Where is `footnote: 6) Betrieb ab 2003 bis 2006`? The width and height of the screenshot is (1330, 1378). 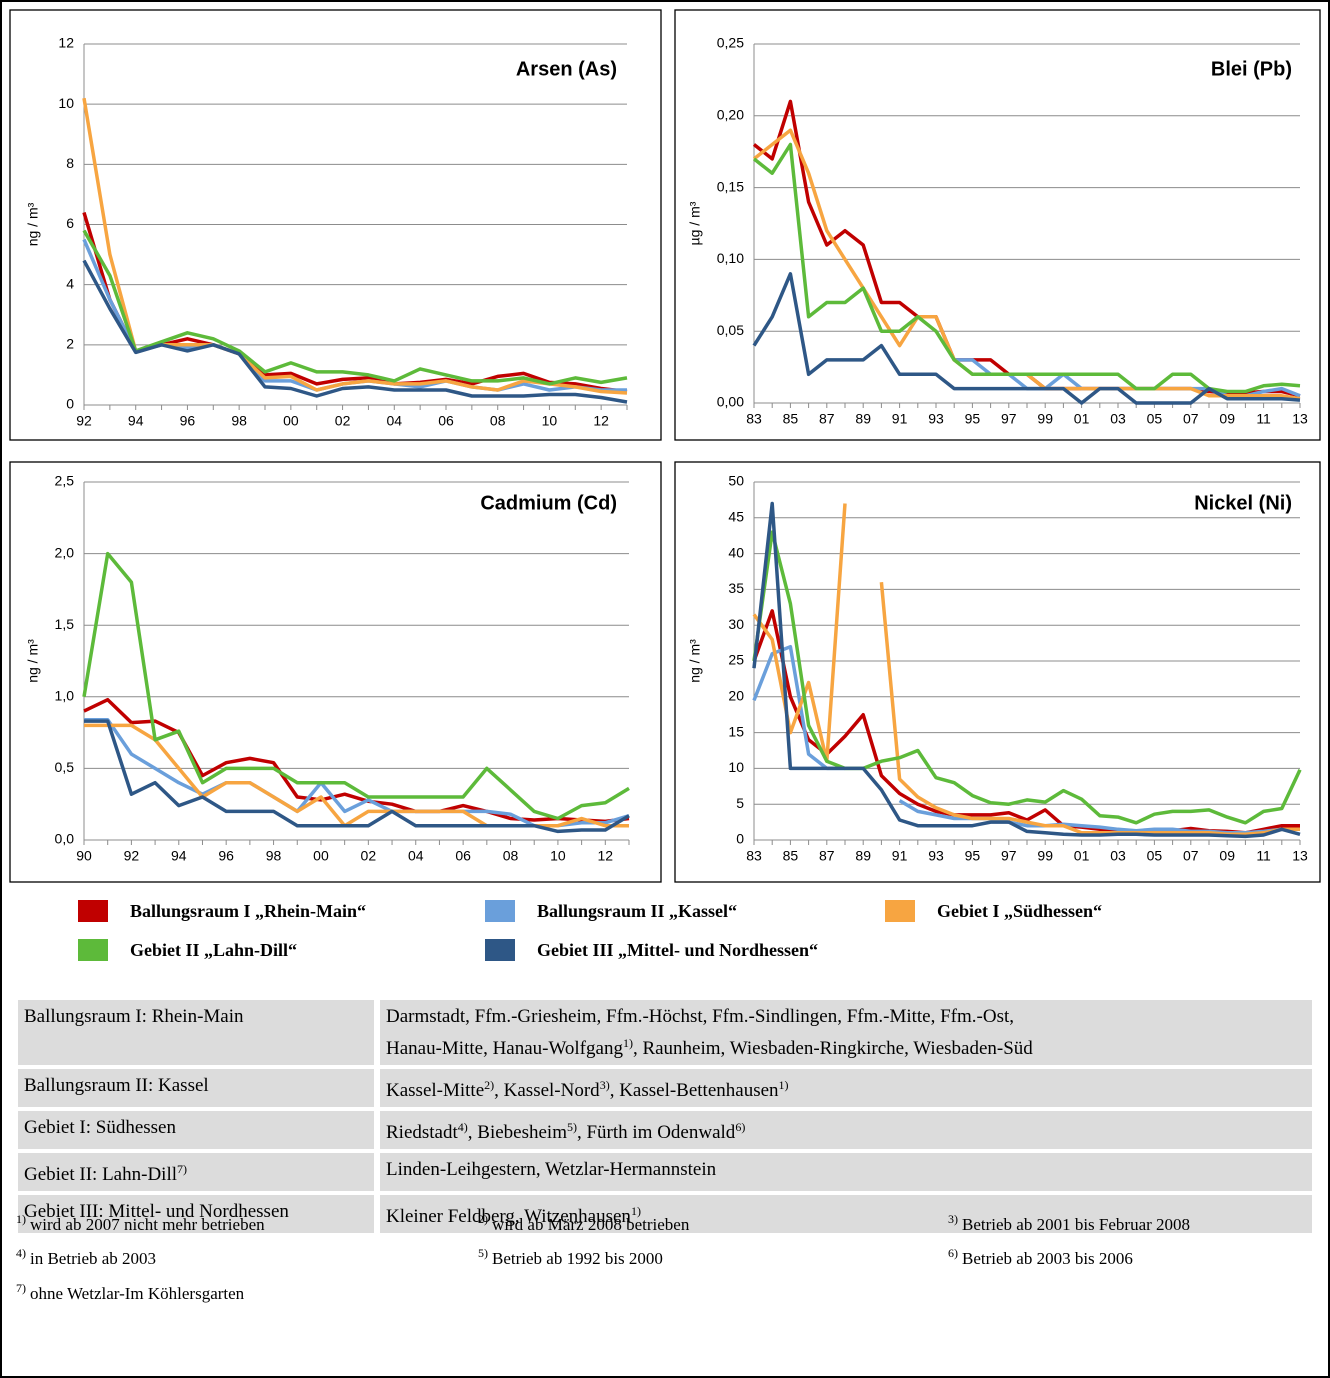
footnote: 6) Betrieb ab 2003 bis 2006 is located at coordinates (1040, 1257).